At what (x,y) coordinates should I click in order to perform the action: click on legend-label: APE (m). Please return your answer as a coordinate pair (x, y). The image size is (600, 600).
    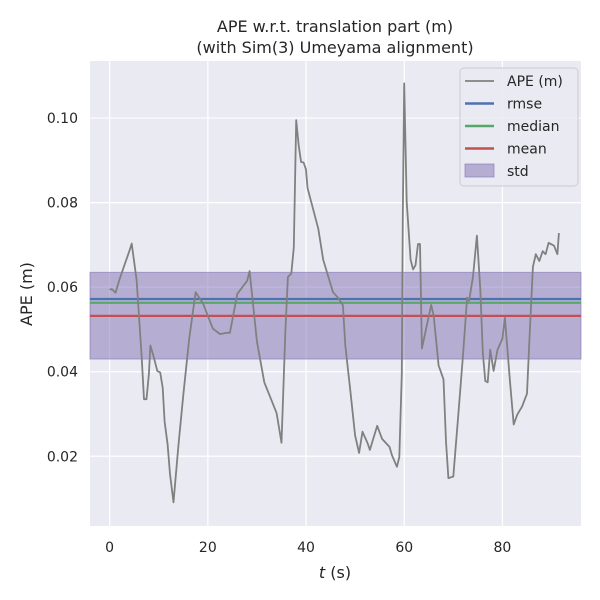
    Looking at the image, I should click on (535, 82).